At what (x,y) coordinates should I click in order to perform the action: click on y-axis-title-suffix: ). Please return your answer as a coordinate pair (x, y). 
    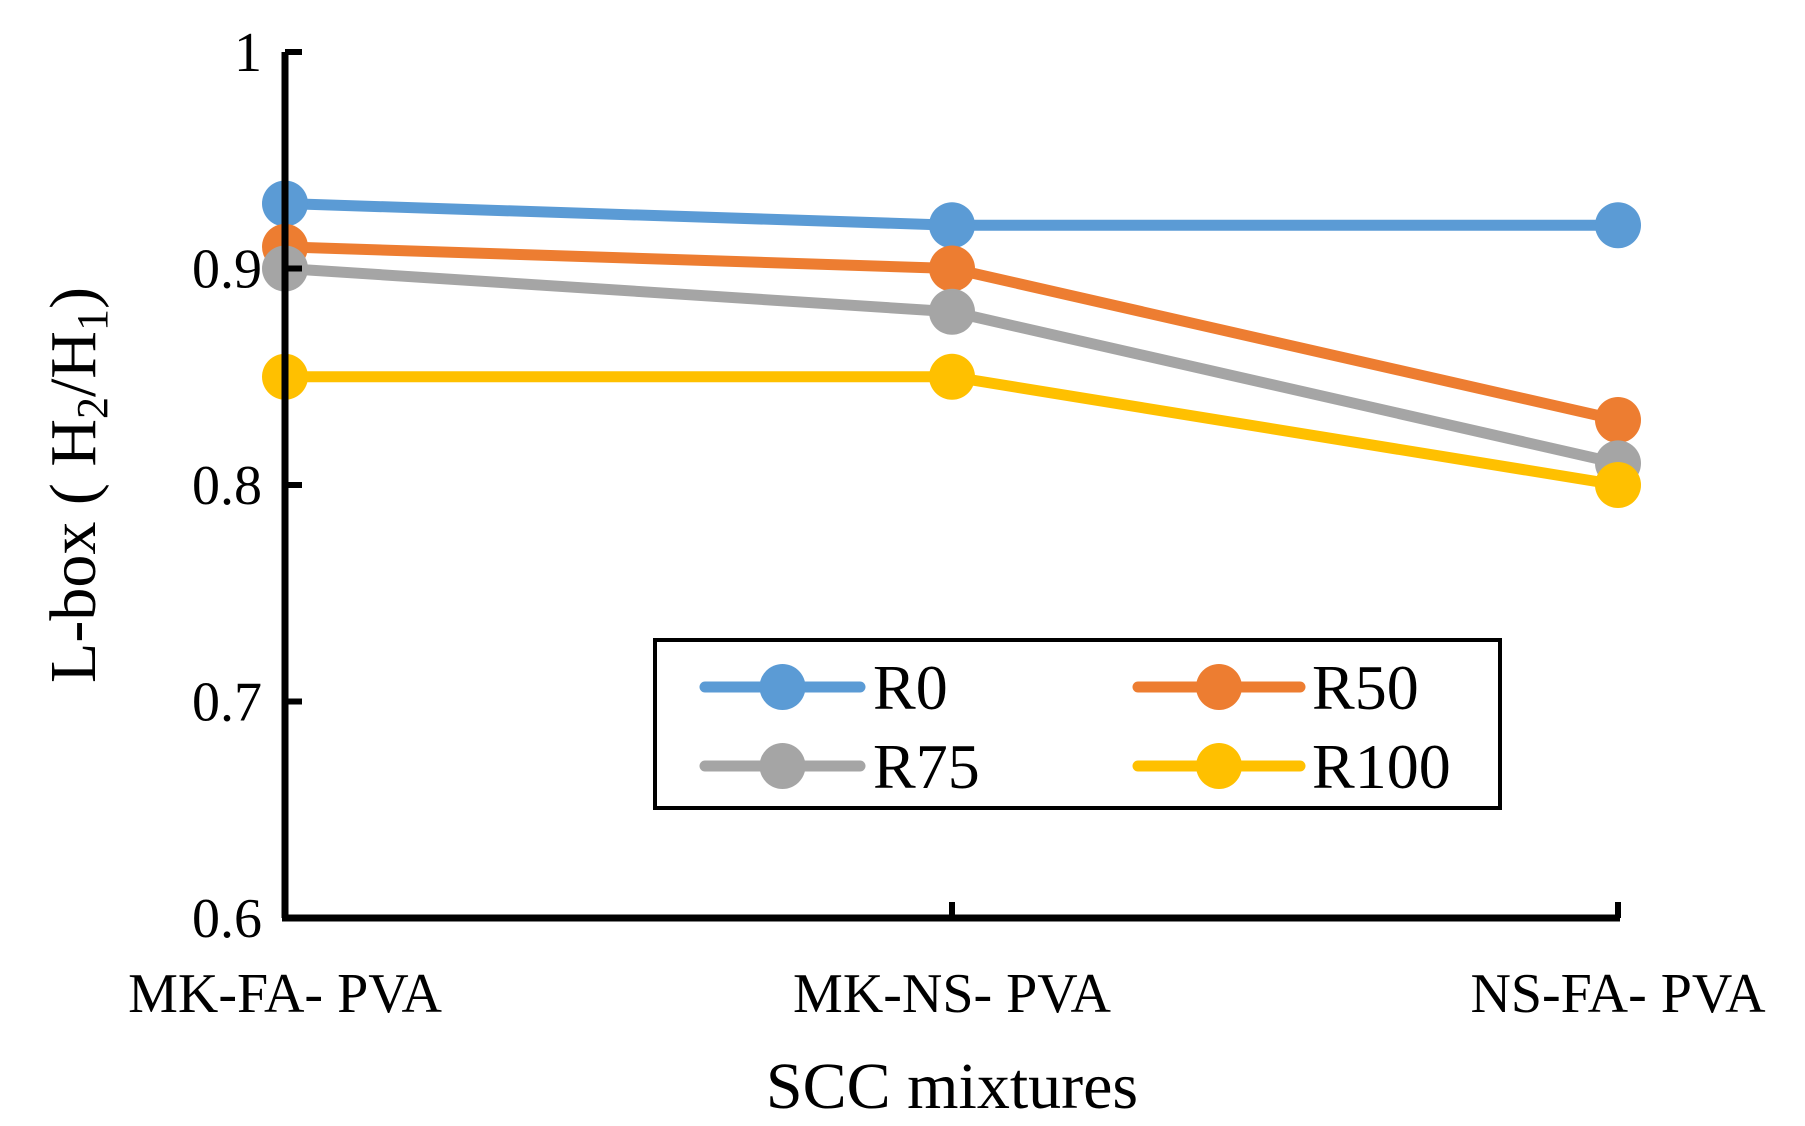
    Looking at the image, I should click on (73, 298).